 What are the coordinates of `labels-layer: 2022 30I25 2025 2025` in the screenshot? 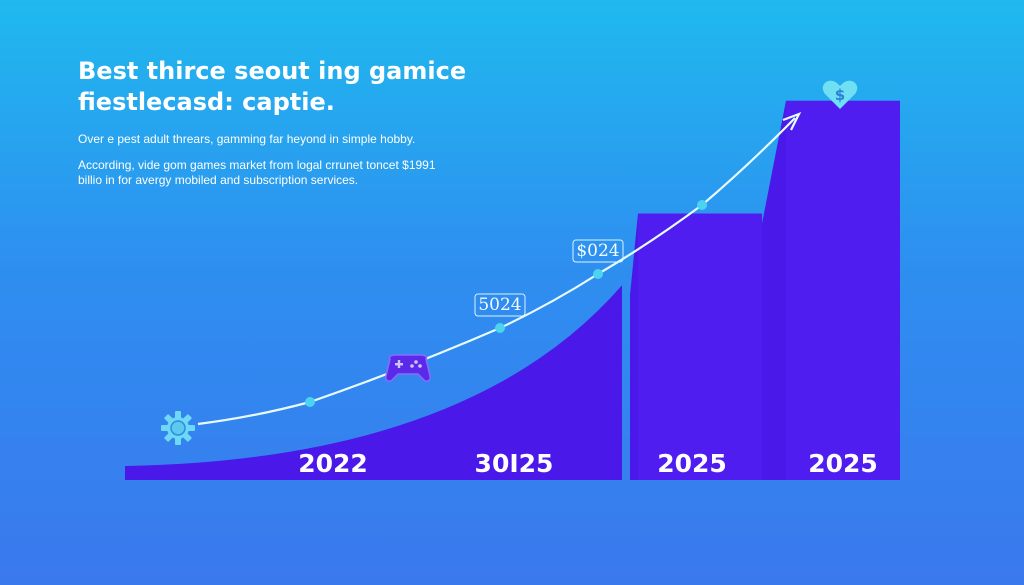 It's located at (588, 463).